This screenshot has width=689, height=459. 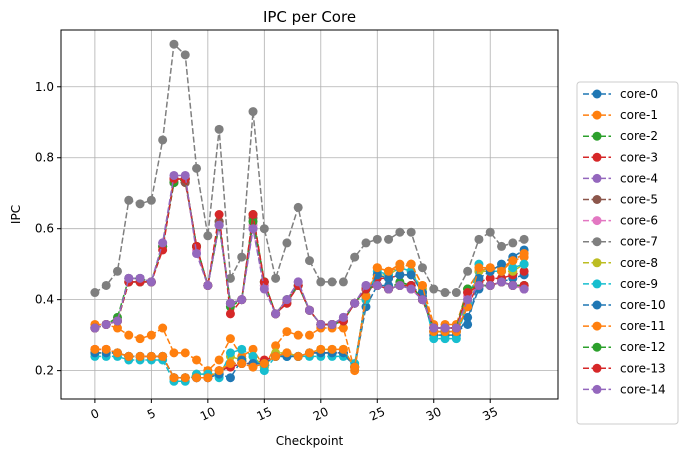 I want to click on legend-label: core-12, so click(x=643, y=347).